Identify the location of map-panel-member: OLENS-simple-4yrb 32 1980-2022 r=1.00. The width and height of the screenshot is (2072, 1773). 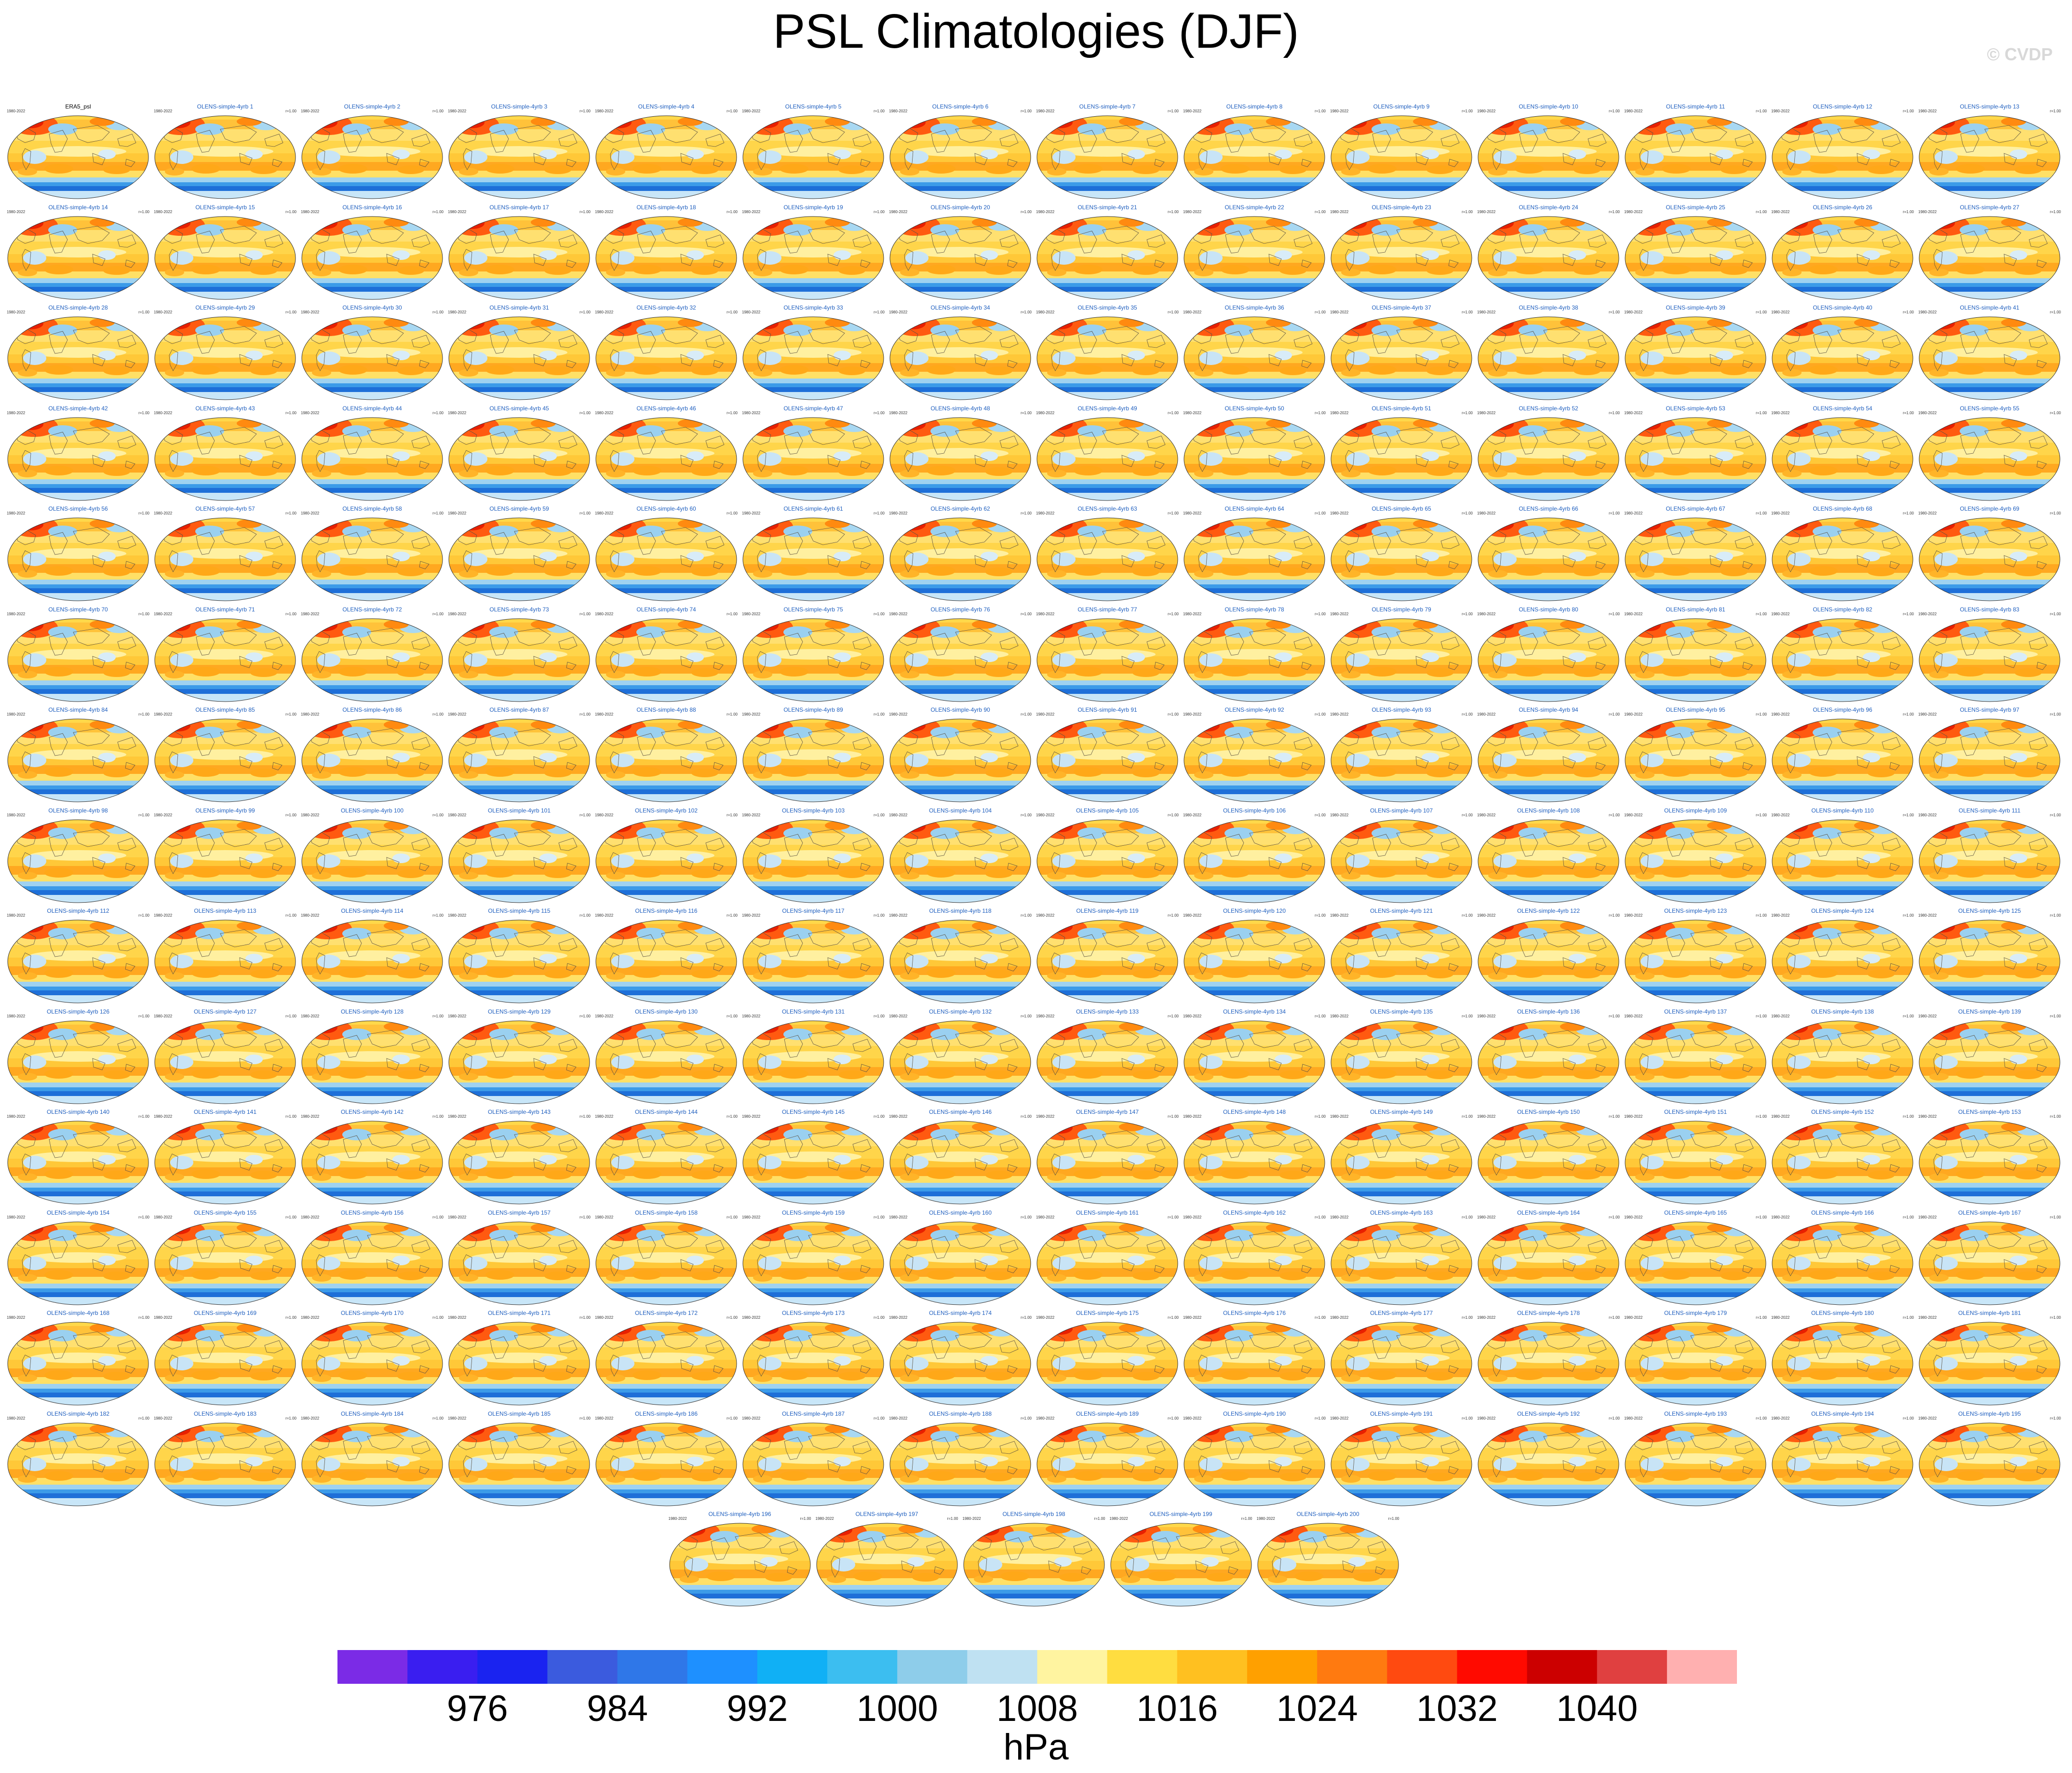
(666, 353).